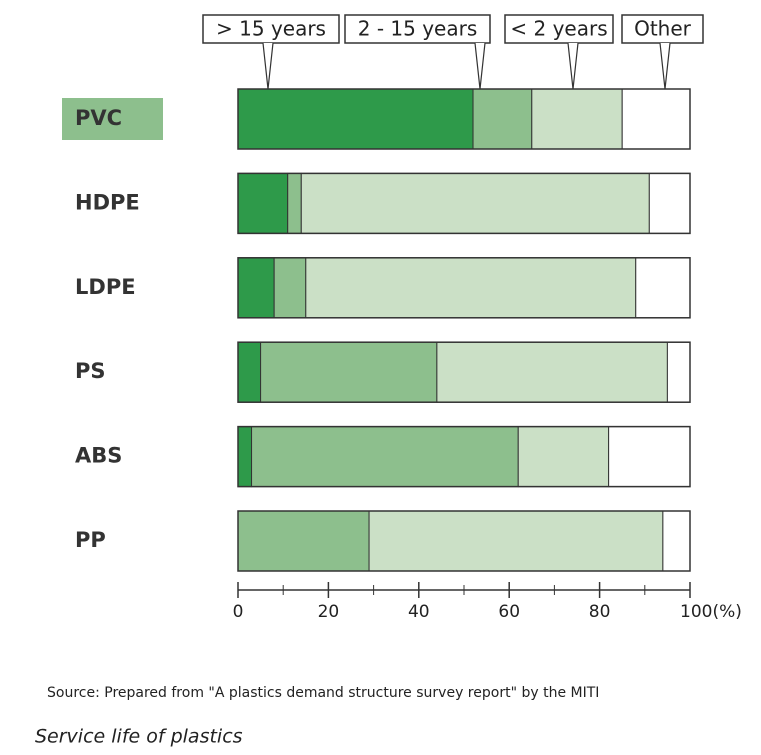  Describe the element at coordinates (105, 287) in the screenshot. I see `category-label: LDPE` at that location.